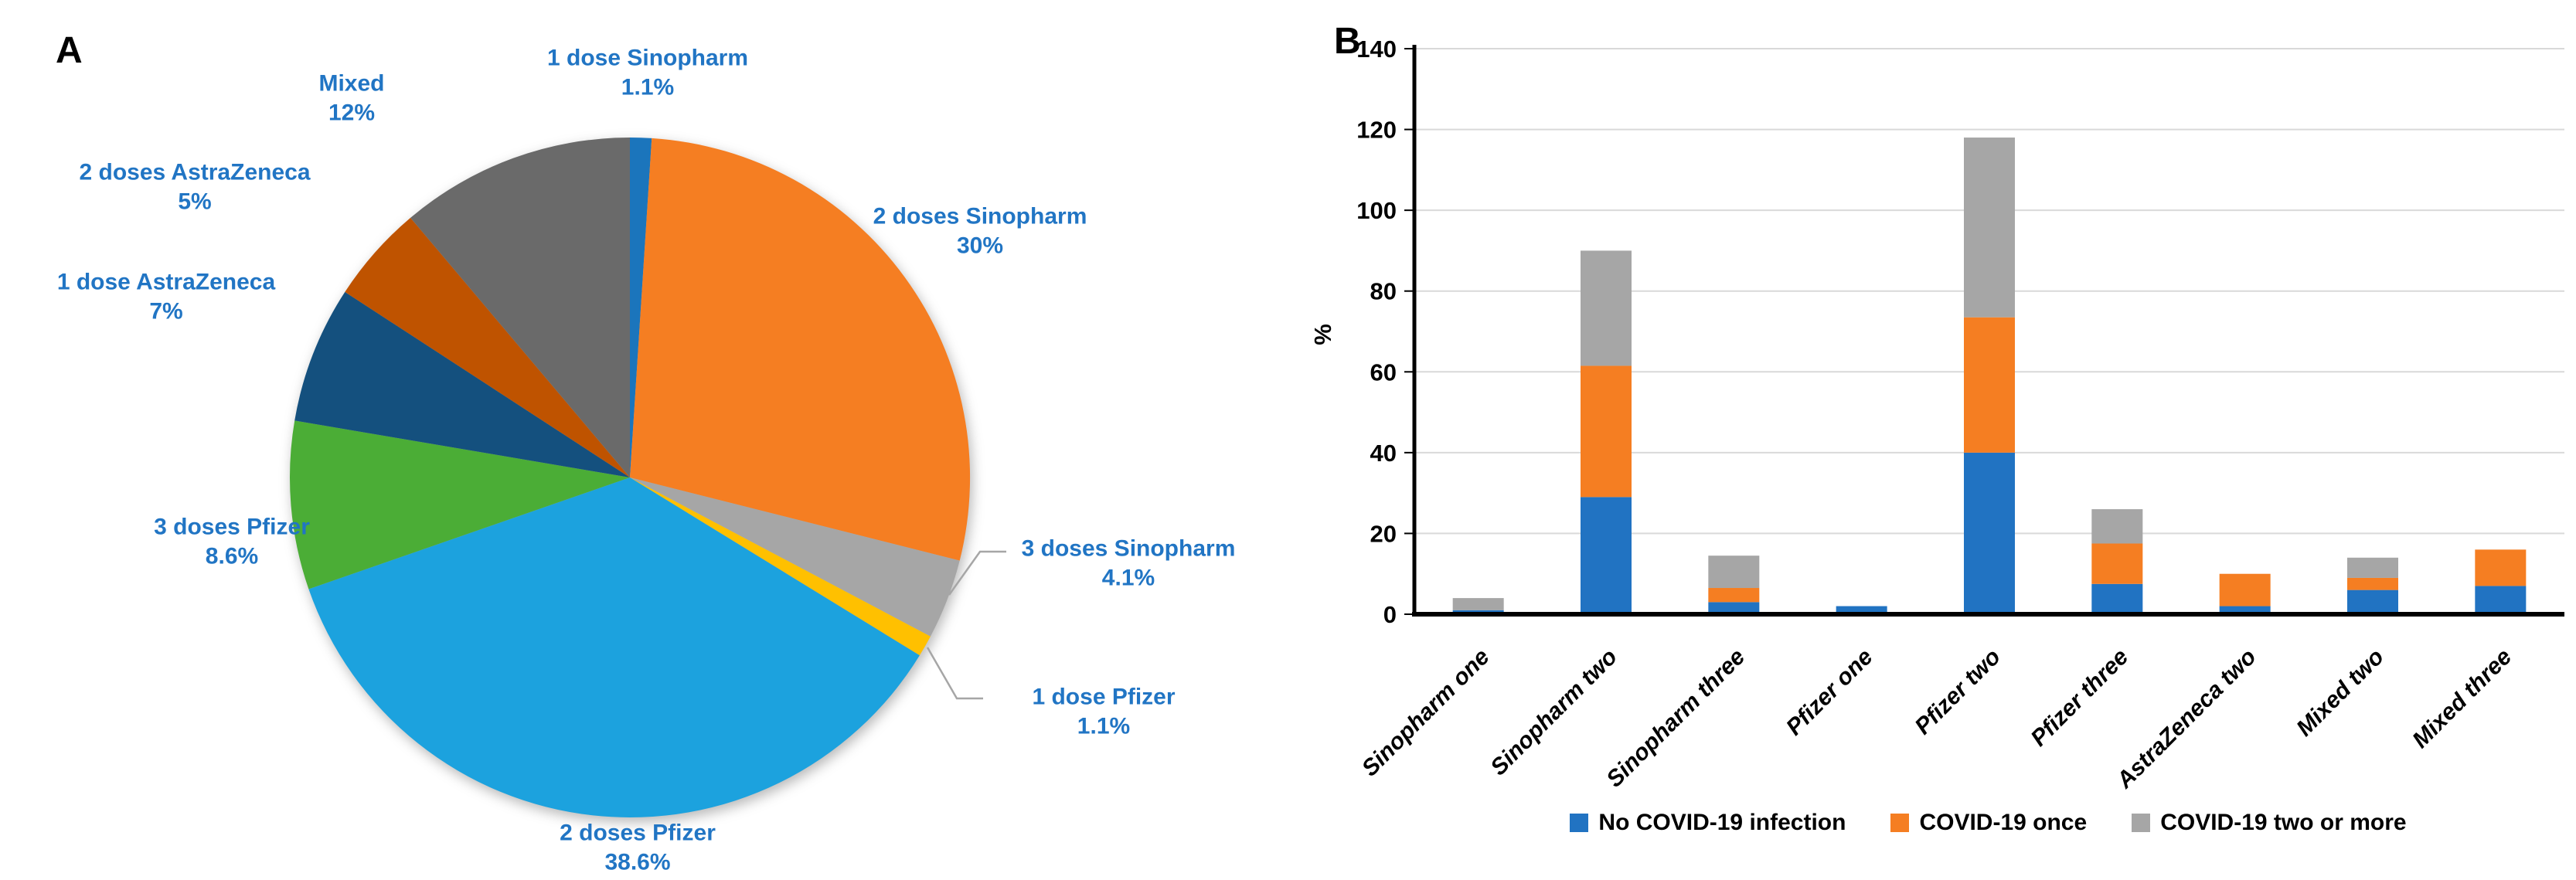 Image resolution: width=2576 pixels, height=880 pixels. Describe the element at coordinates (980, 216) in the screenshot. I see `pie-label-name: 2 doses Sinopharm` at that location.